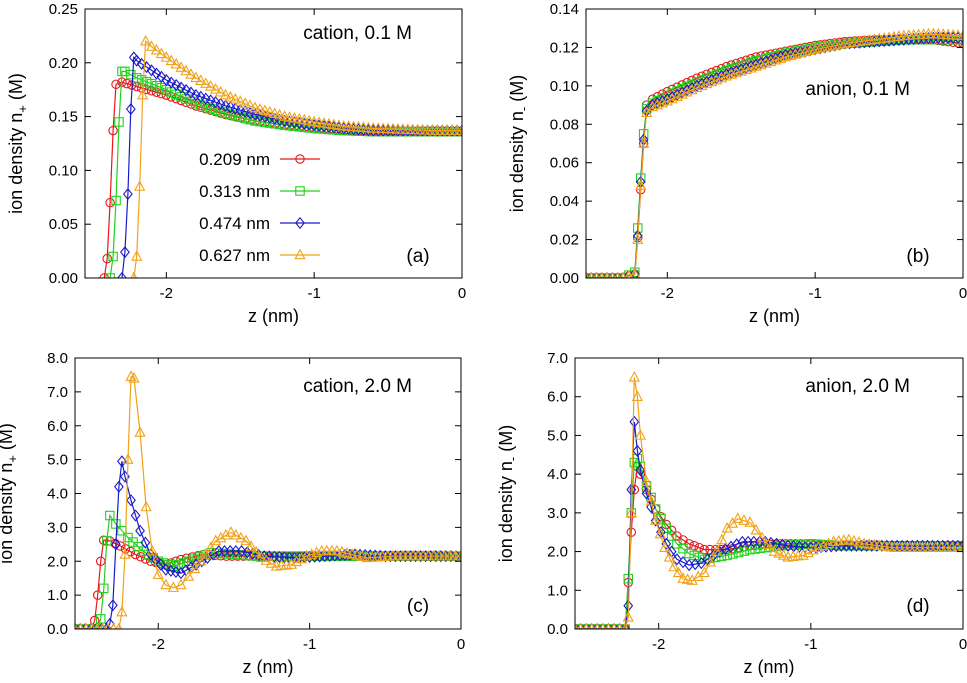 This screenshot has width=967, height=683. What do you see at coordinates (234, 159) in the screenshot?
I see `legend-label: 0.209 nm` at bounding box center [234, 159].